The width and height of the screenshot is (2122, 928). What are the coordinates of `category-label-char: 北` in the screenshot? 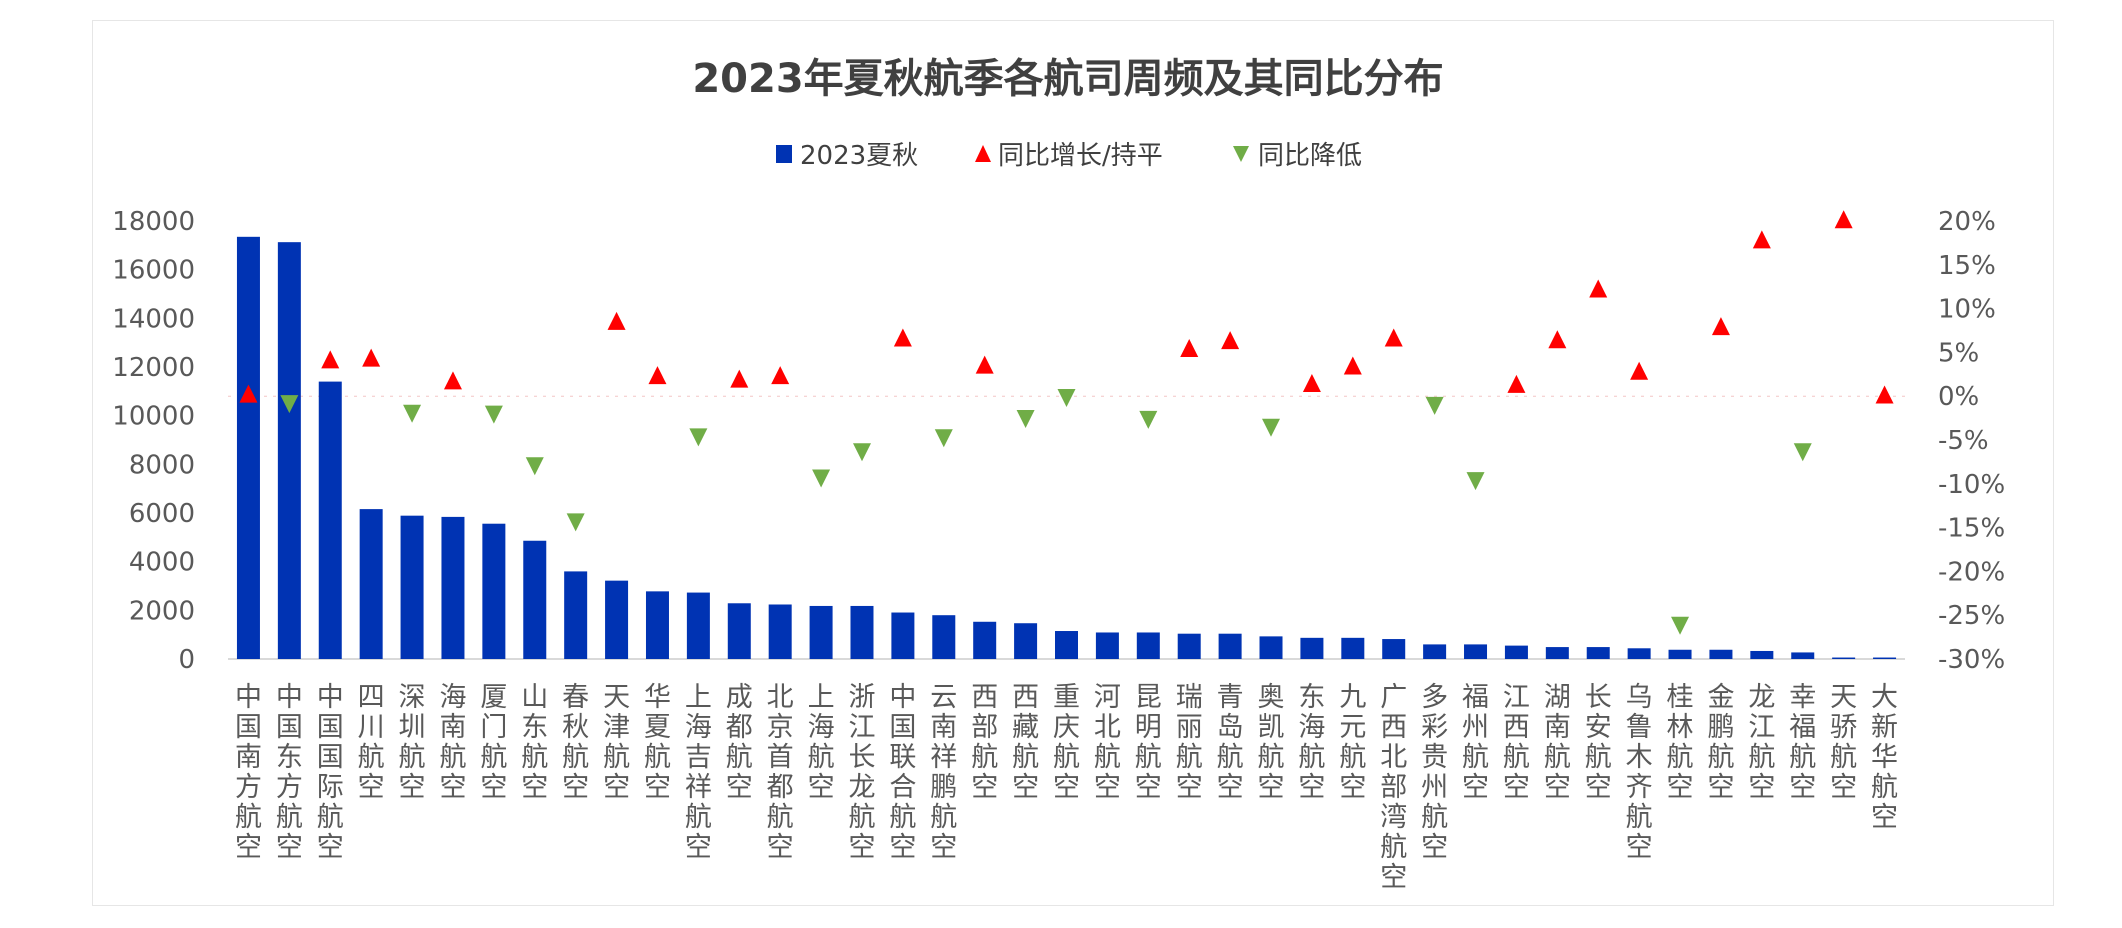 It's located at (1107, 727).